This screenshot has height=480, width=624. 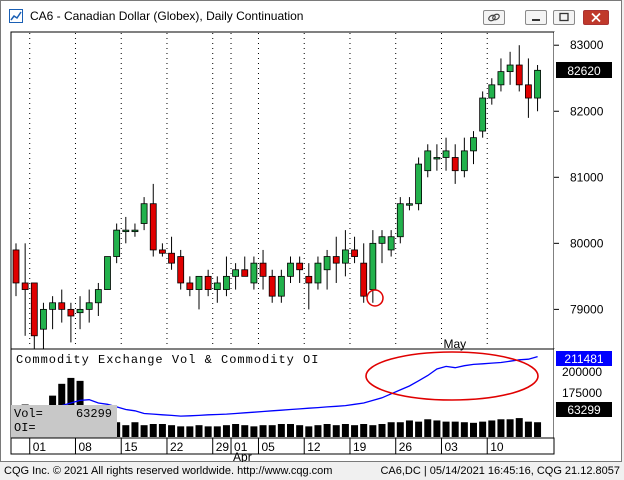 I want to click on low-annotation-circle, so click(x=375, y=298).